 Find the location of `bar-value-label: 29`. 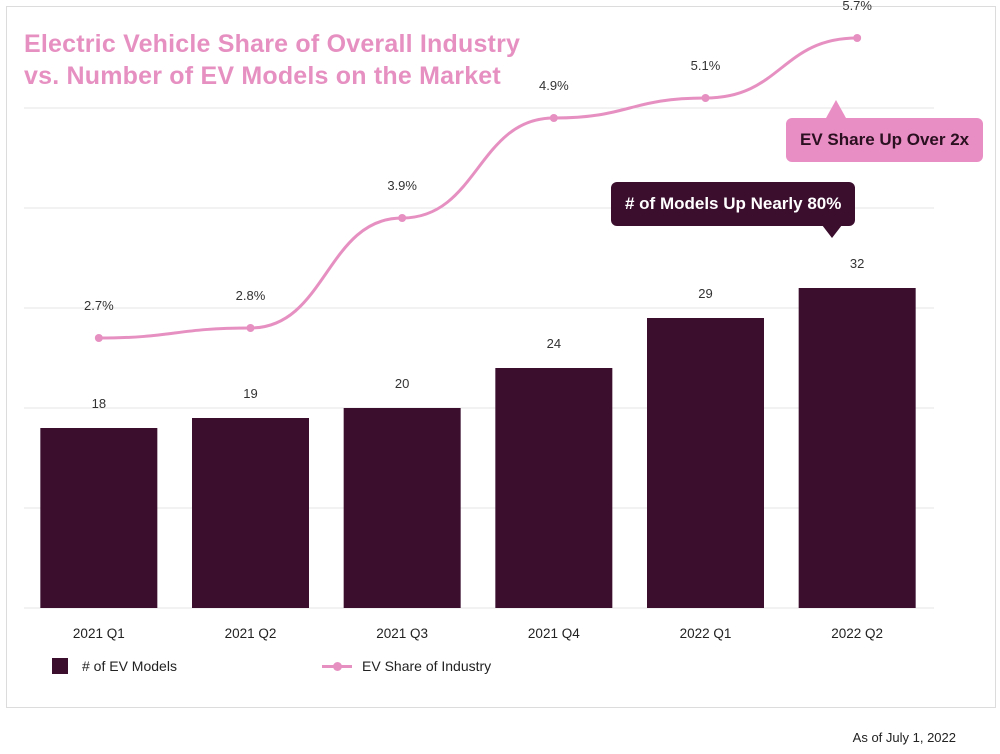

bar-value-label: 29 is located at coordinates (705, 293).